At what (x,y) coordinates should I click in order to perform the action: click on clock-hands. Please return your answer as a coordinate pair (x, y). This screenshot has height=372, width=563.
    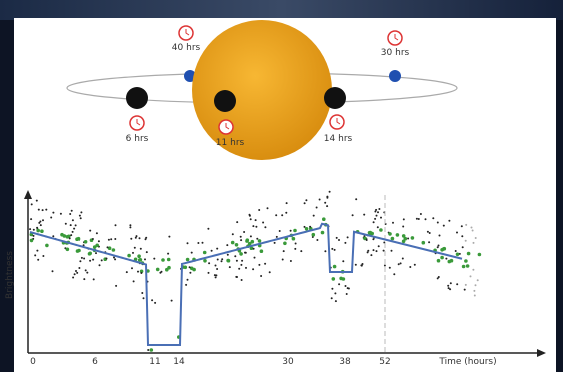
    Looking at the image, I should click on (187, 32).